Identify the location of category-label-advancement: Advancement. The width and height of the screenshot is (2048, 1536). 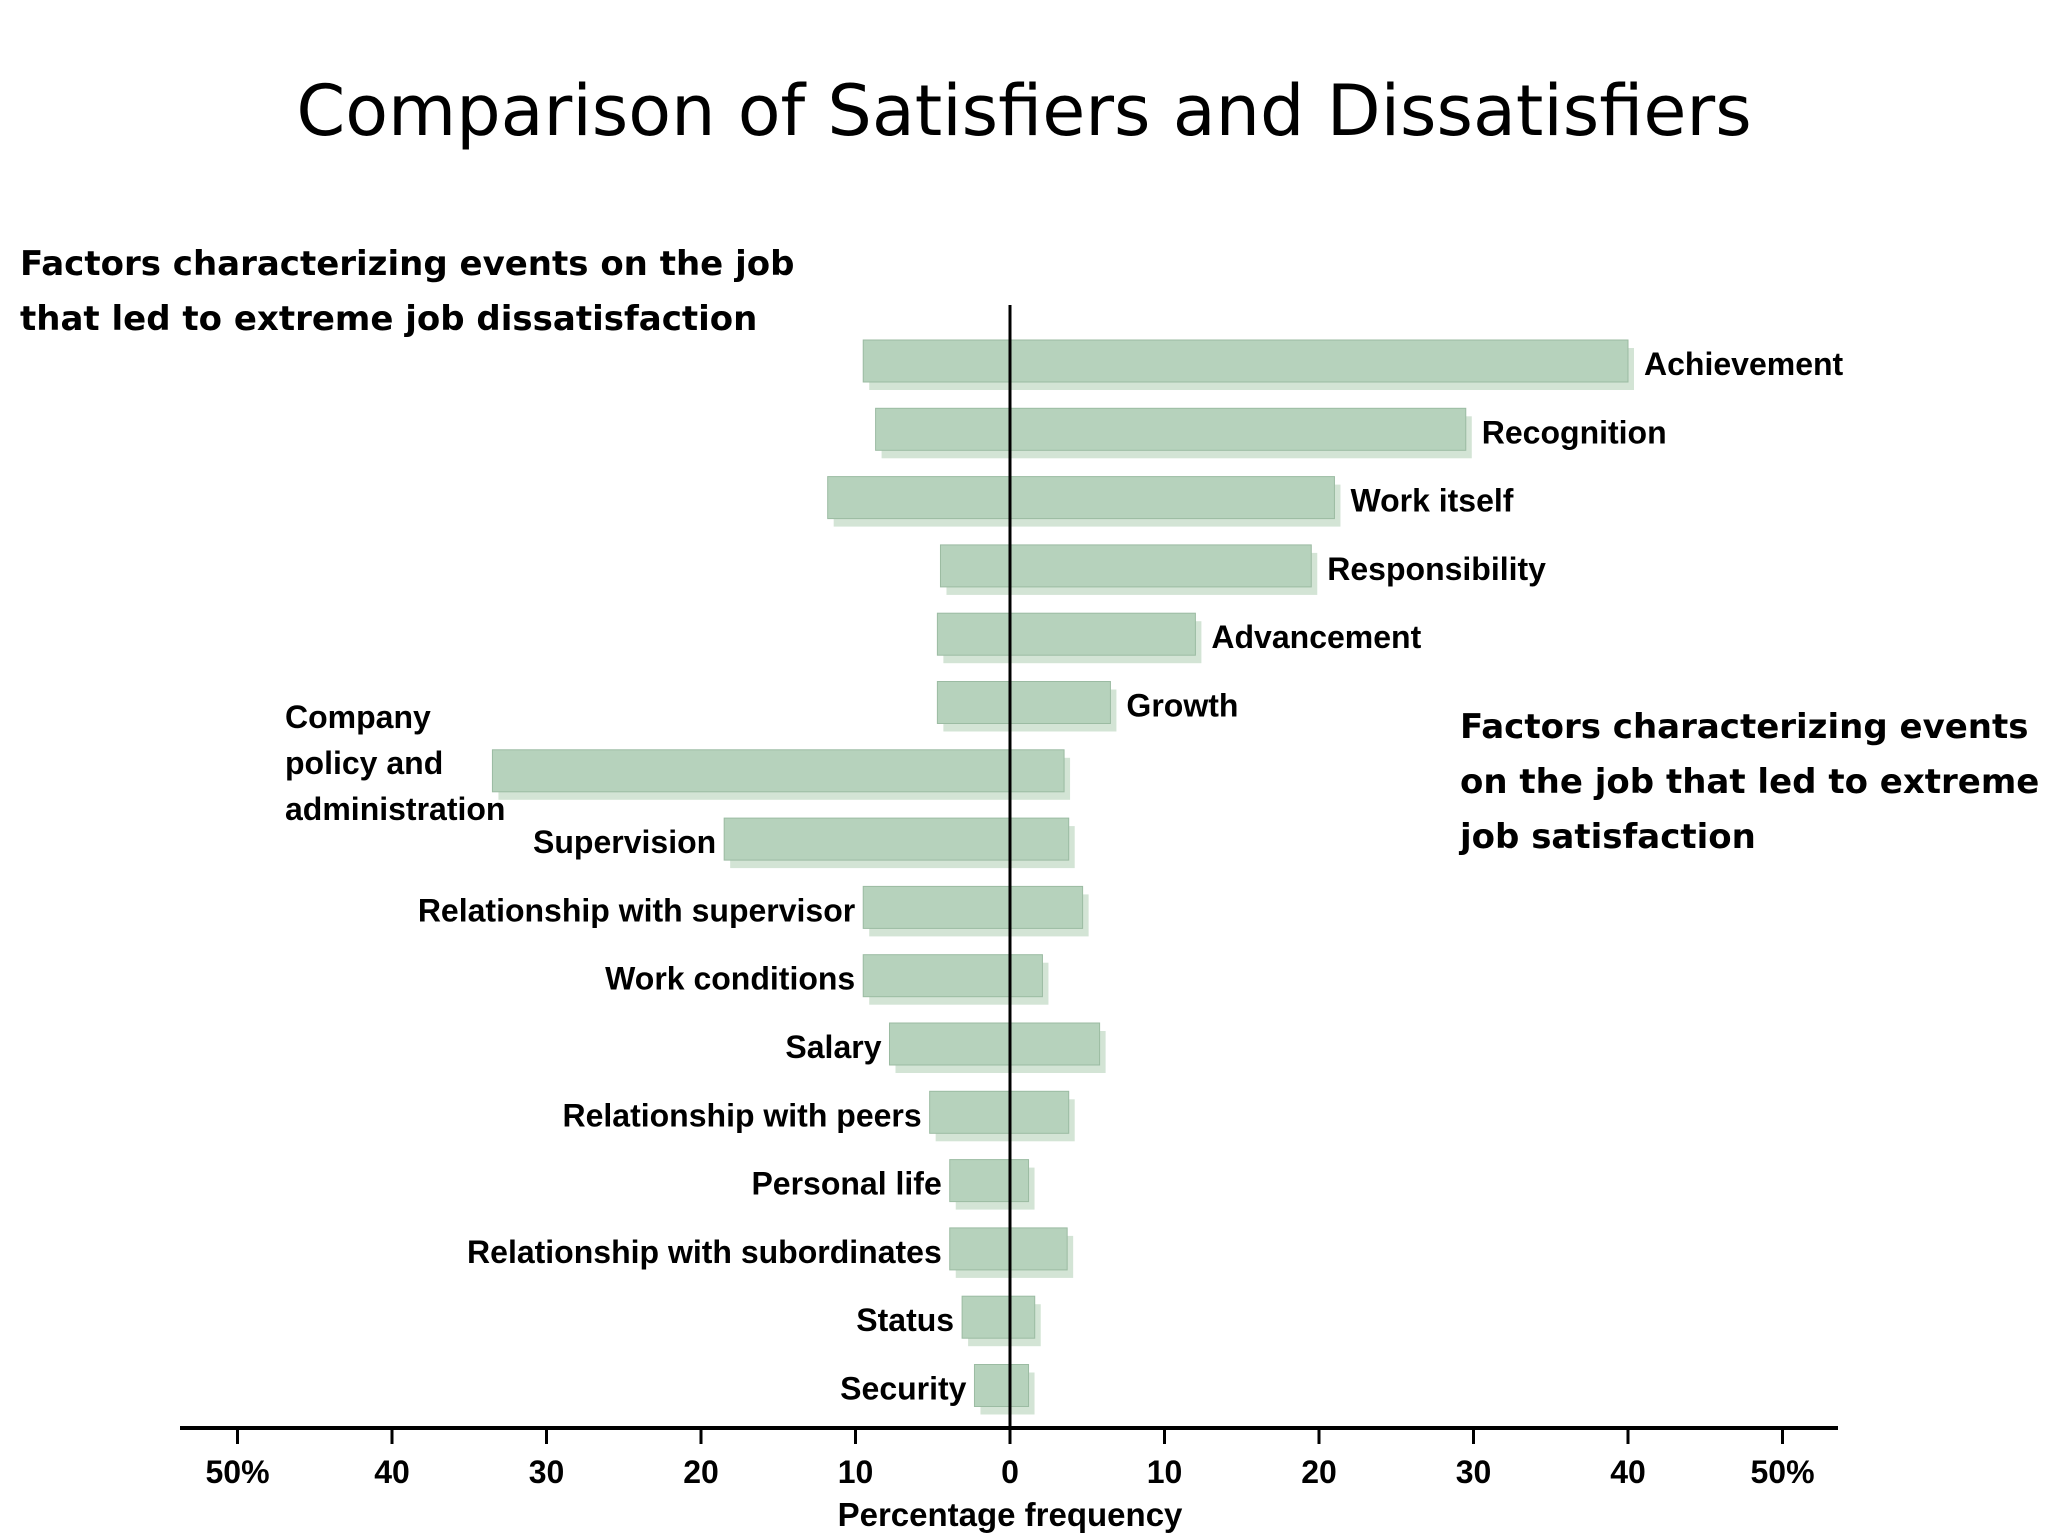
(1316, 637).